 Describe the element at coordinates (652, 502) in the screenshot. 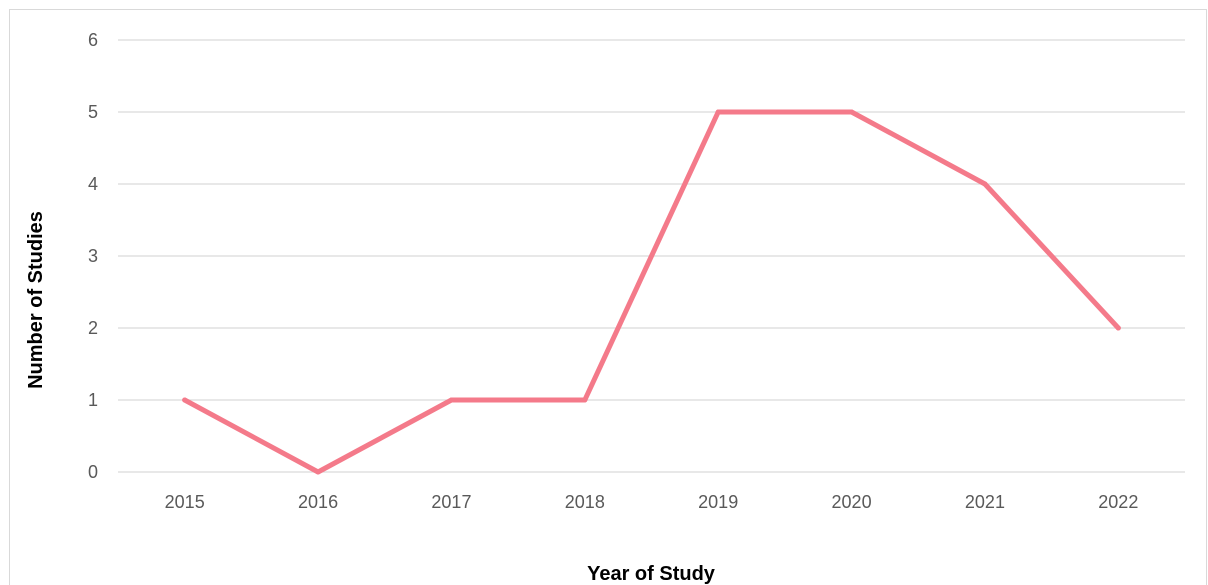

I see `x-axis-ticks: 2015 2016 2017 2018 2019 2020 2021 2022` at that location.